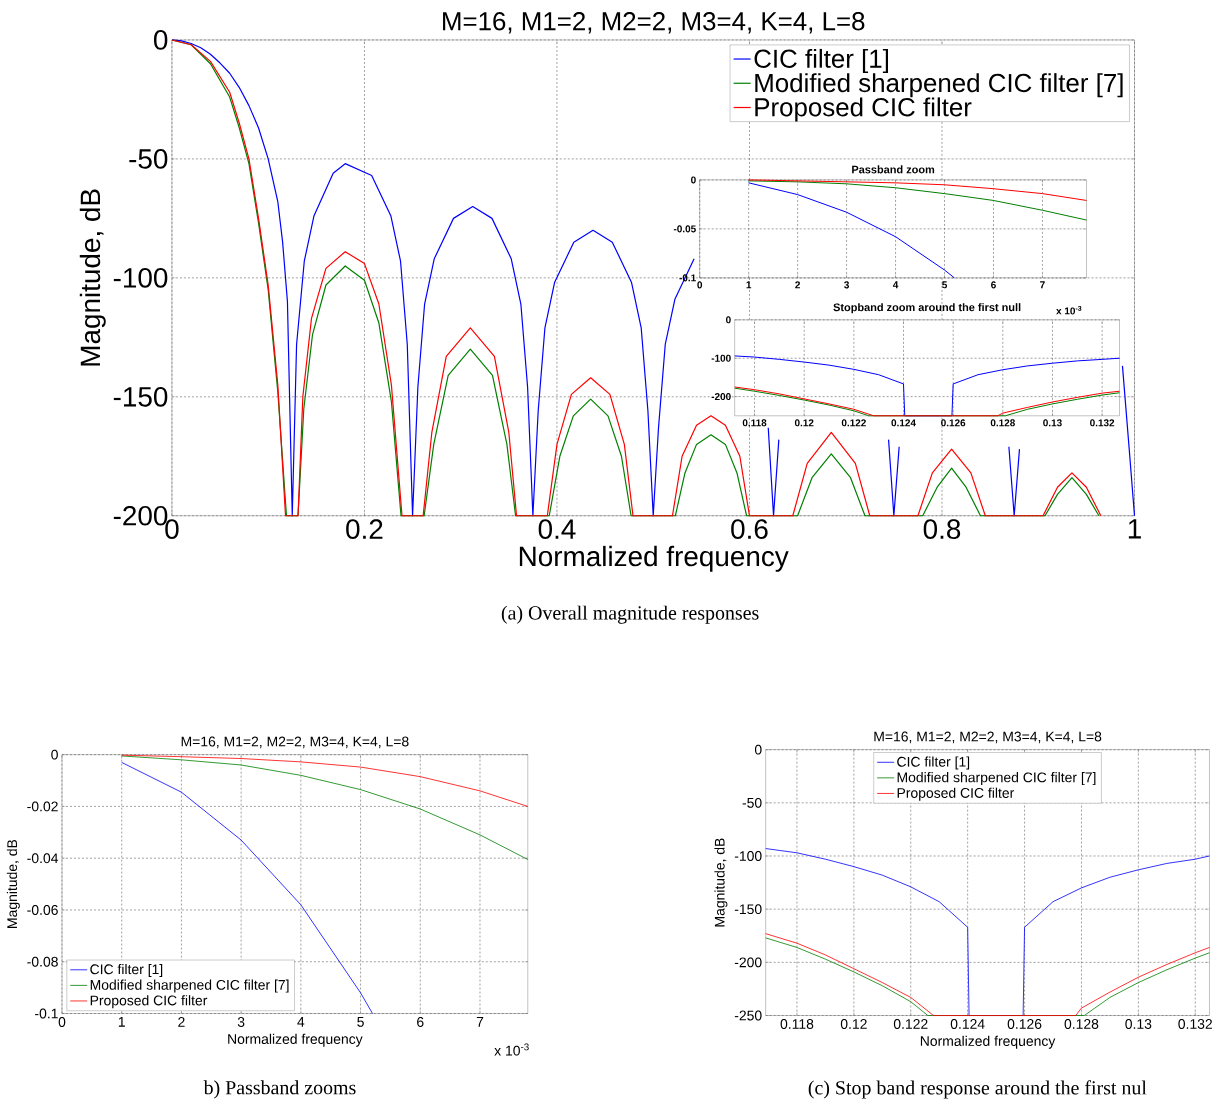 This screenshot has height=1105, width=1216. I want to click on x-tick-label: 0.8, so click(942, 529).